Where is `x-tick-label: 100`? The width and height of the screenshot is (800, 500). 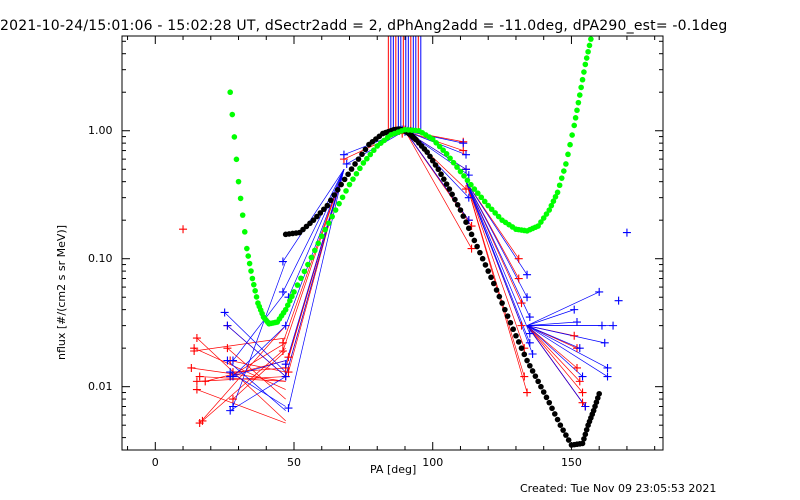
x-tick-label: 100 is located at coordinates (433, 462).